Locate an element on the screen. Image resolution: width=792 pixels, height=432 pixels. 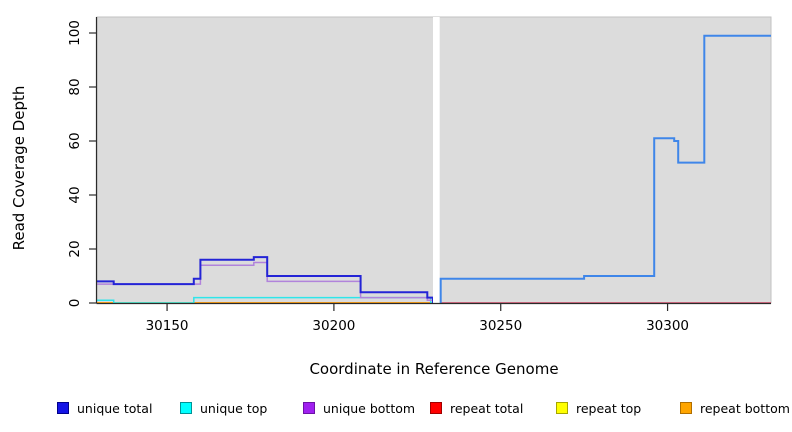
y-tick-label: 0 is located at coordinates (75, 303).